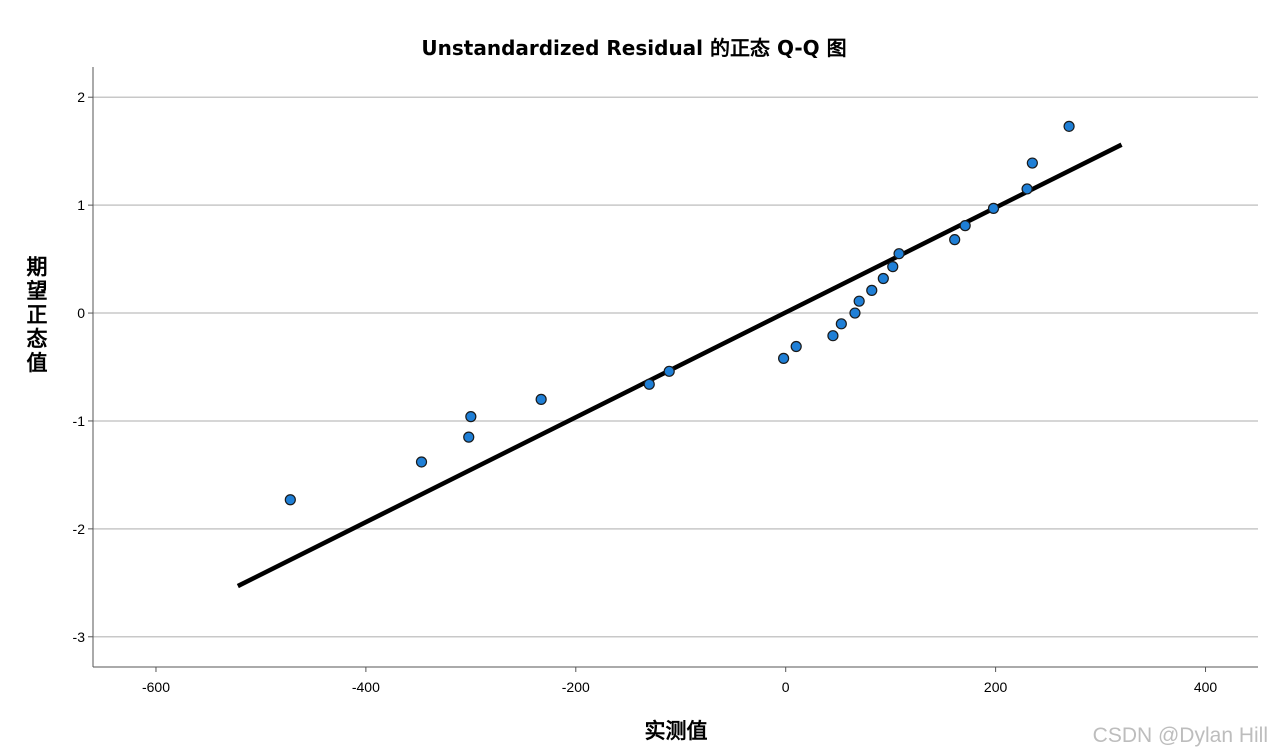 This screenshot has height=755, width=1274. What do you see at coordinates (676, 731) in the screenshot?
I see `x-axis-label: 实测值` at bounding box center [676, 731].